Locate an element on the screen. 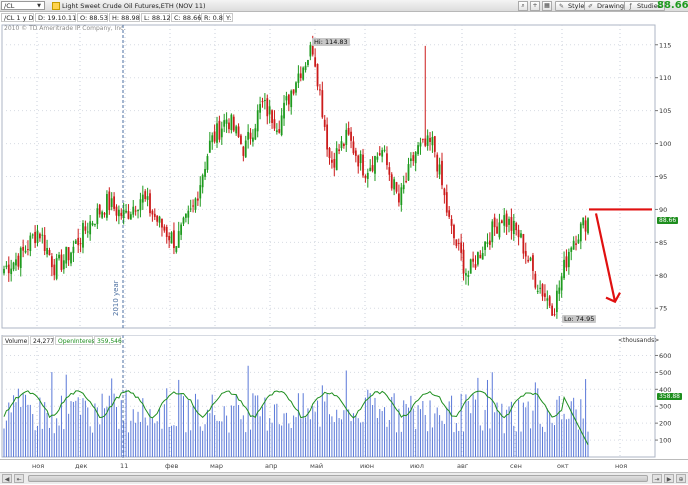  price-tick-label: 85 is located at coordinates (663, 243).